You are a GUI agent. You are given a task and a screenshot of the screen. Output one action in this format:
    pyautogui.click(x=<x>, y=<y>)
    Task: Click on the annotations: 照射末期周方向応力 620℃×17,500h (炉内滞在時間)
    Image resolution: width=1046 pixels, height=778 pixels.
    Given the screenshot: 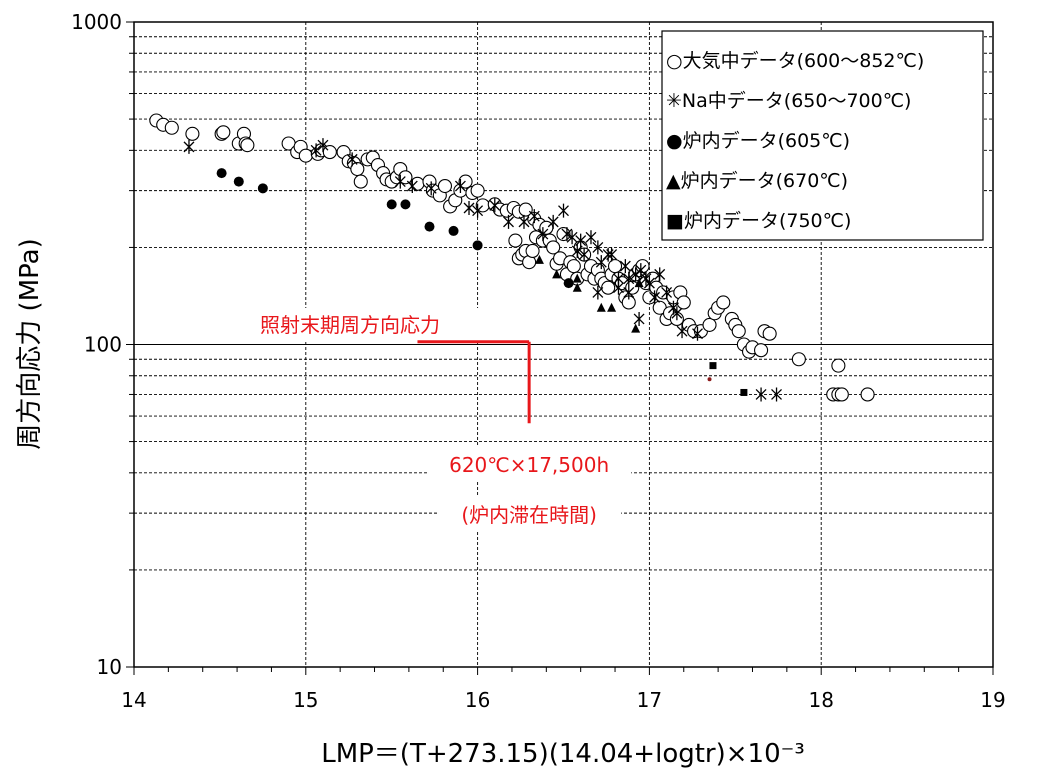 What is the action you would take?
    pyautogui.click(x=423, y=420)
    